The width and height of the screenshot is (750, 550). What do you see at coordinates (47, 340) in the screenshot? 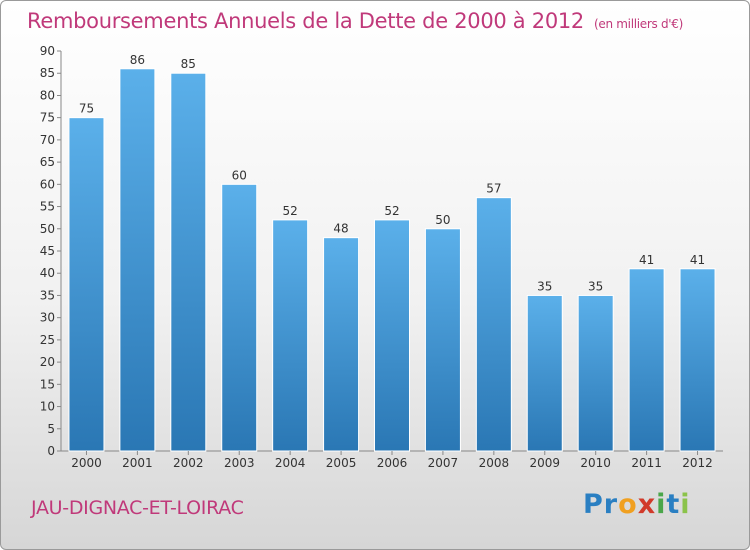
I see `y-tick-label: 25` at bounding box center [47, 340].